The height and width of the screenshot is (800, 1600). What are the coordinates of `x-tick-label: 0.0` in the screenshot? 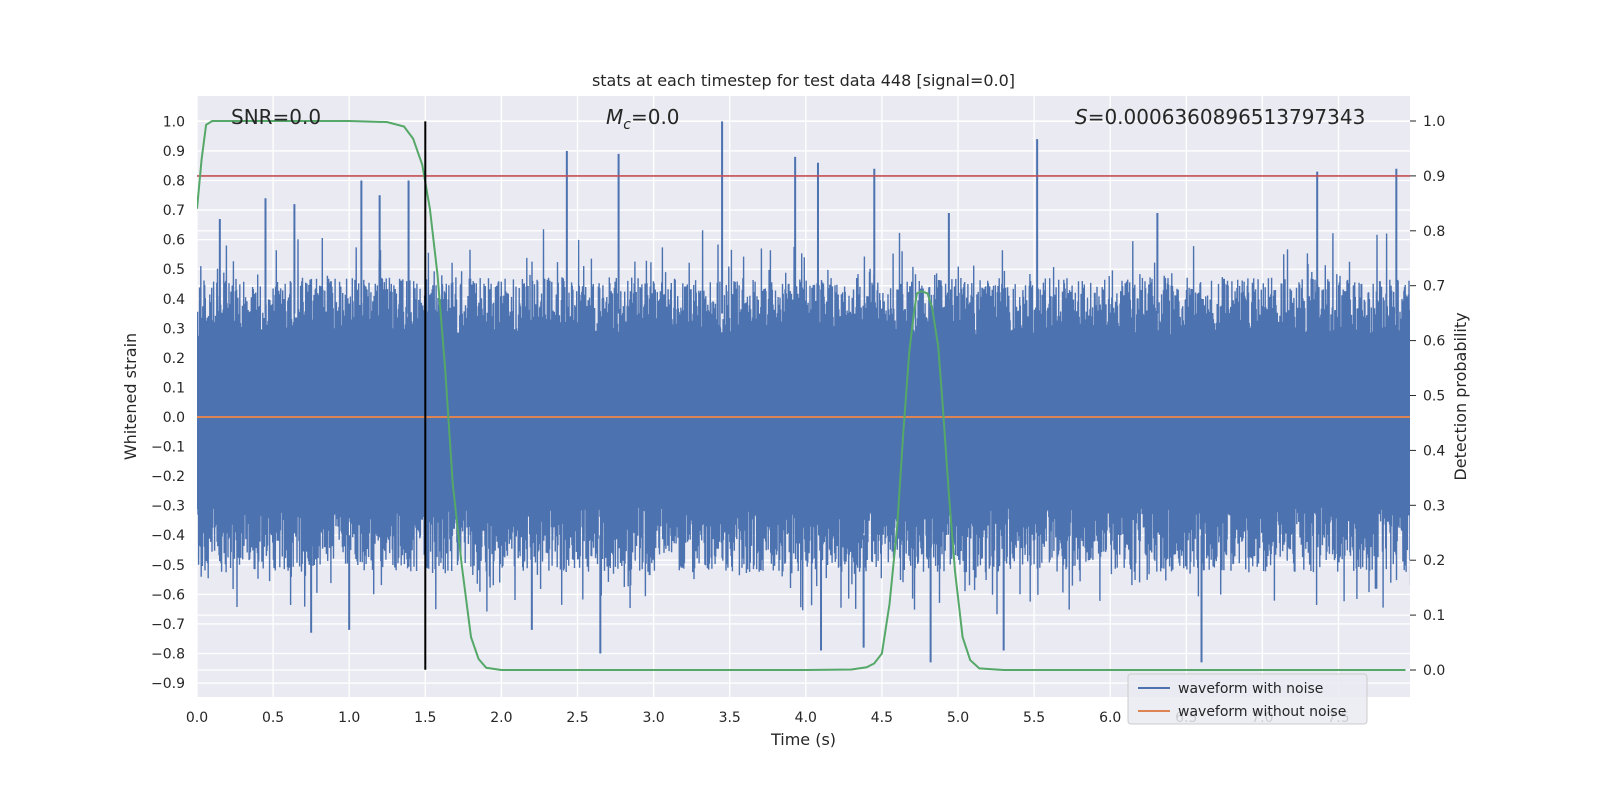 It's located at (197, 718).